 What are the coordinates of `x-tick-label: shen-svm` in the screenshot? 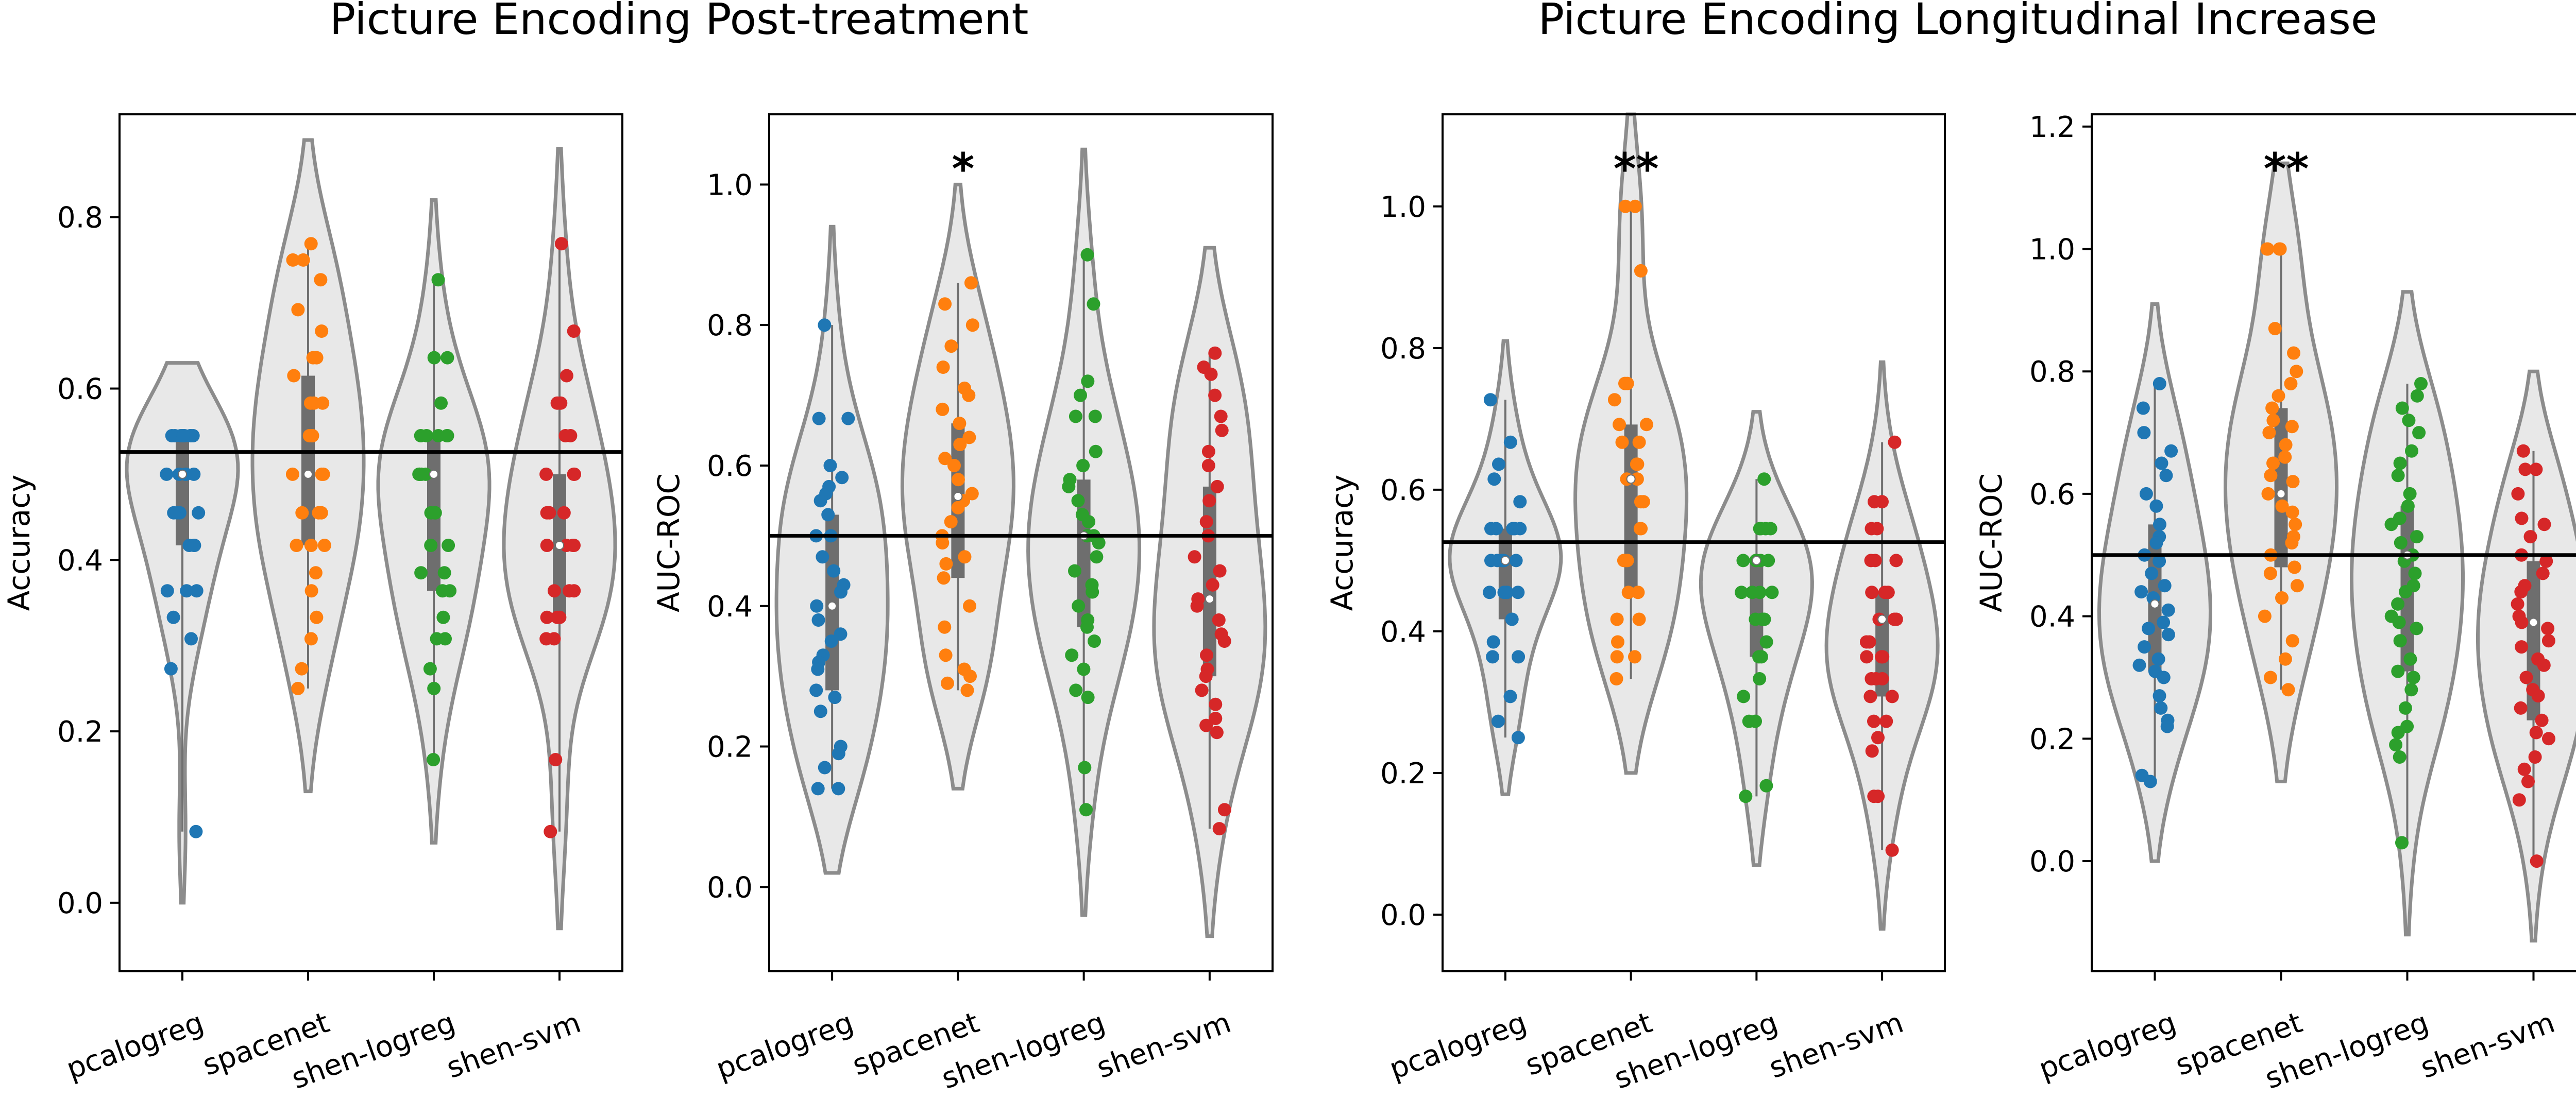 It's located at (1163, 1045).